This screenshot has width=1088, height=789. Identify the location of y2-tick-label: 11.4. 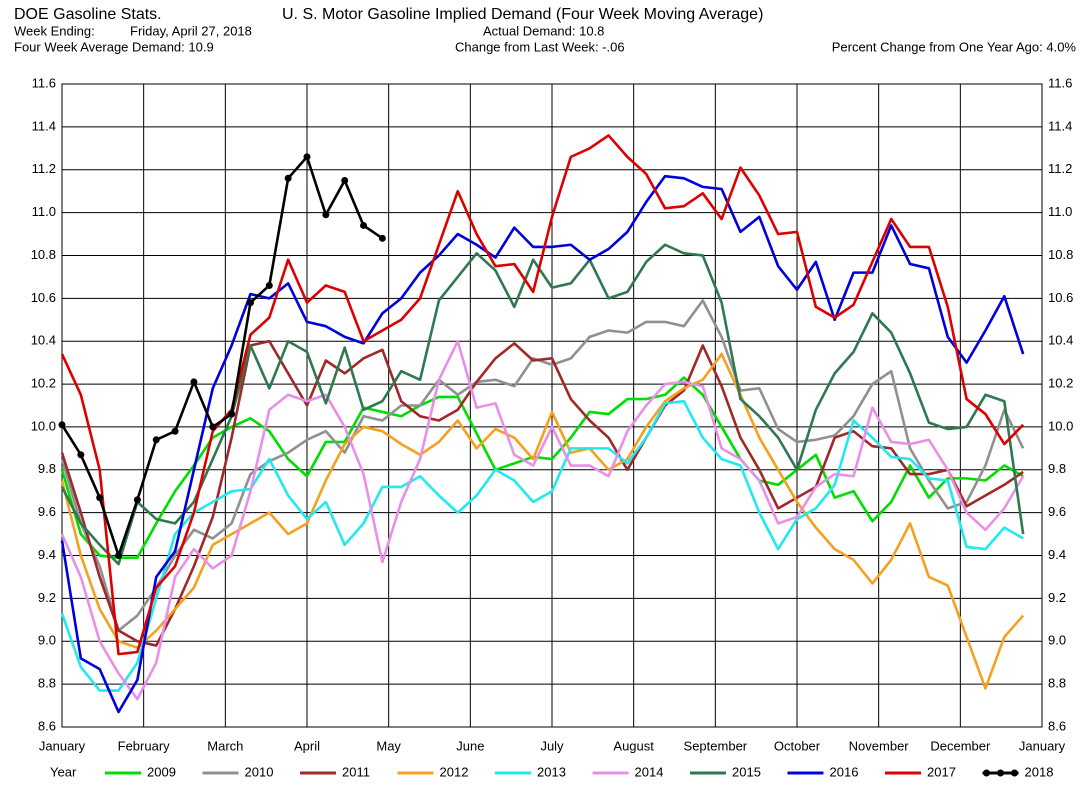
(1060, 125).